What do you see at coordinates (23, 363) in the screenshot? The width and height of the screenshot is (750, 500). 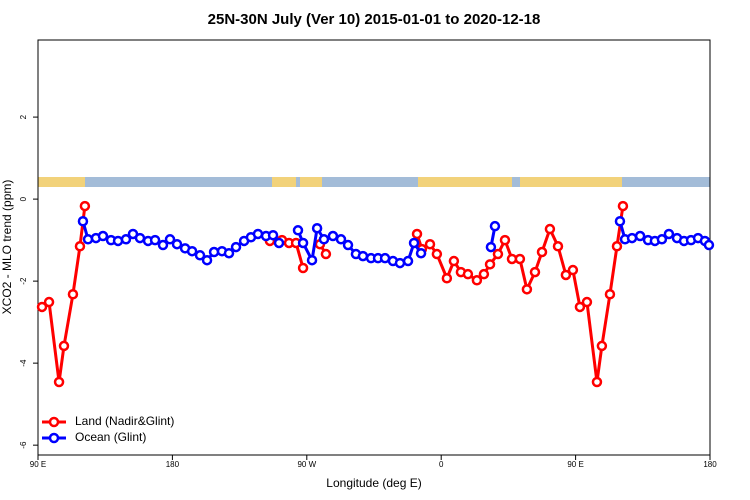 I see `y-tick-label: -4` at bounding box center [23, 363].